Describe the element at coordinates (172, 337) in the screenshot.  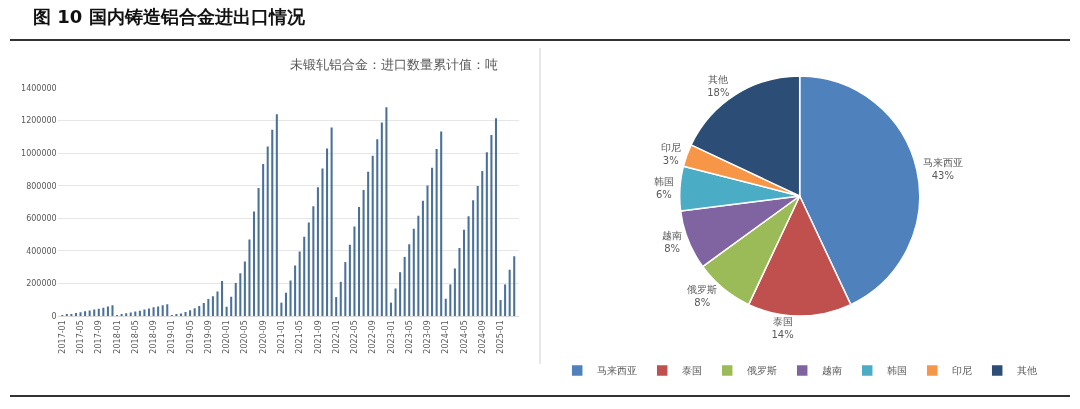
I see `x-tick-label: 2019-01` at that location.